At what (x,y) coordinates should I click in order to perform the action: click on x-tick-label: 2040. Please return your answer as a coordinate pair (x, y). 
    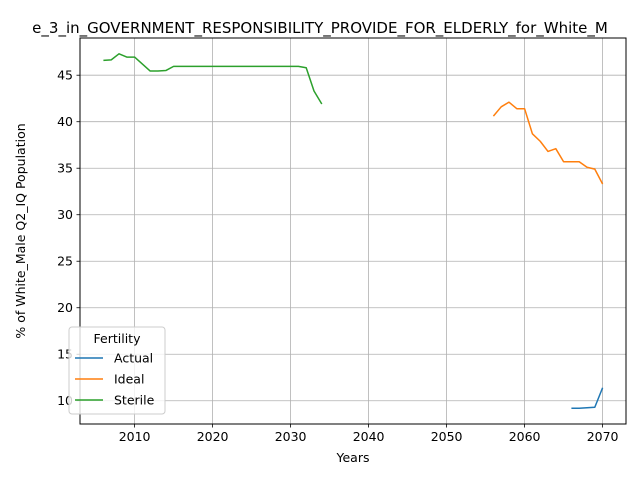
    Looking at the image, I should click on (369, 436).